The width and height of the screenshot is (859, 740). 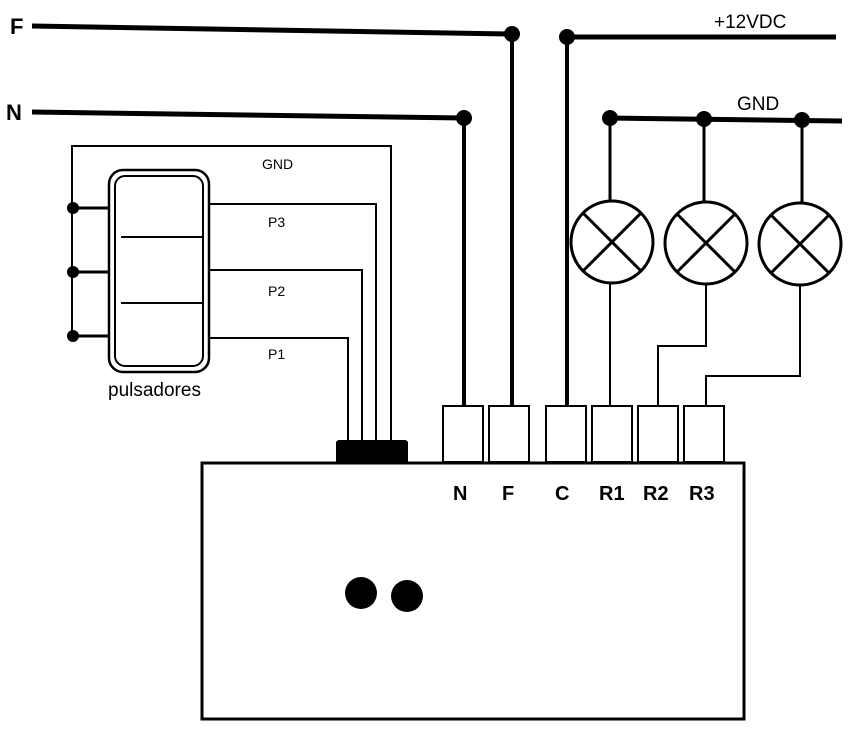 I want to click on indicator-dots, so click(x=384, y=594).